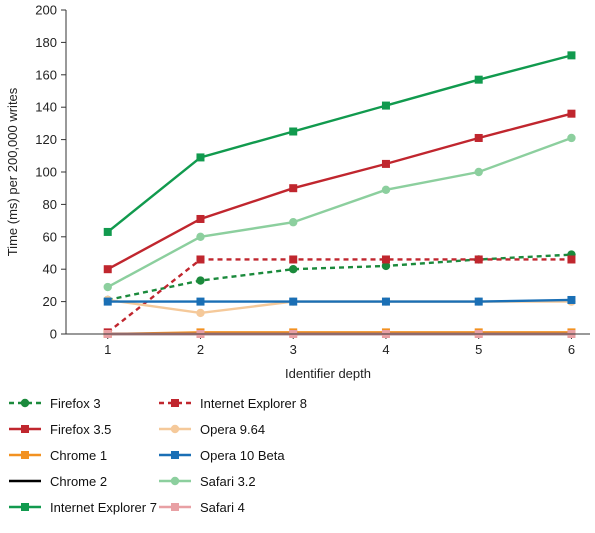  Describe the element at coordinates (46, 74) in the screenshot. I see `y-tick-label: 160` at that location.